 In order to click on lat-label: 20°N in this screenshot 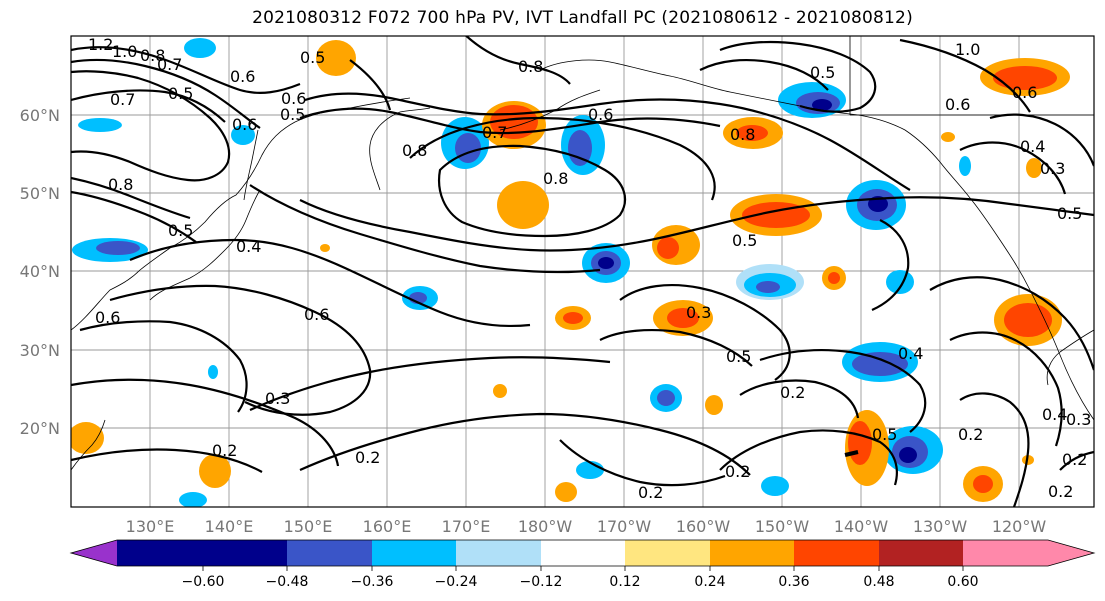, I will do `click(40, 428)`.